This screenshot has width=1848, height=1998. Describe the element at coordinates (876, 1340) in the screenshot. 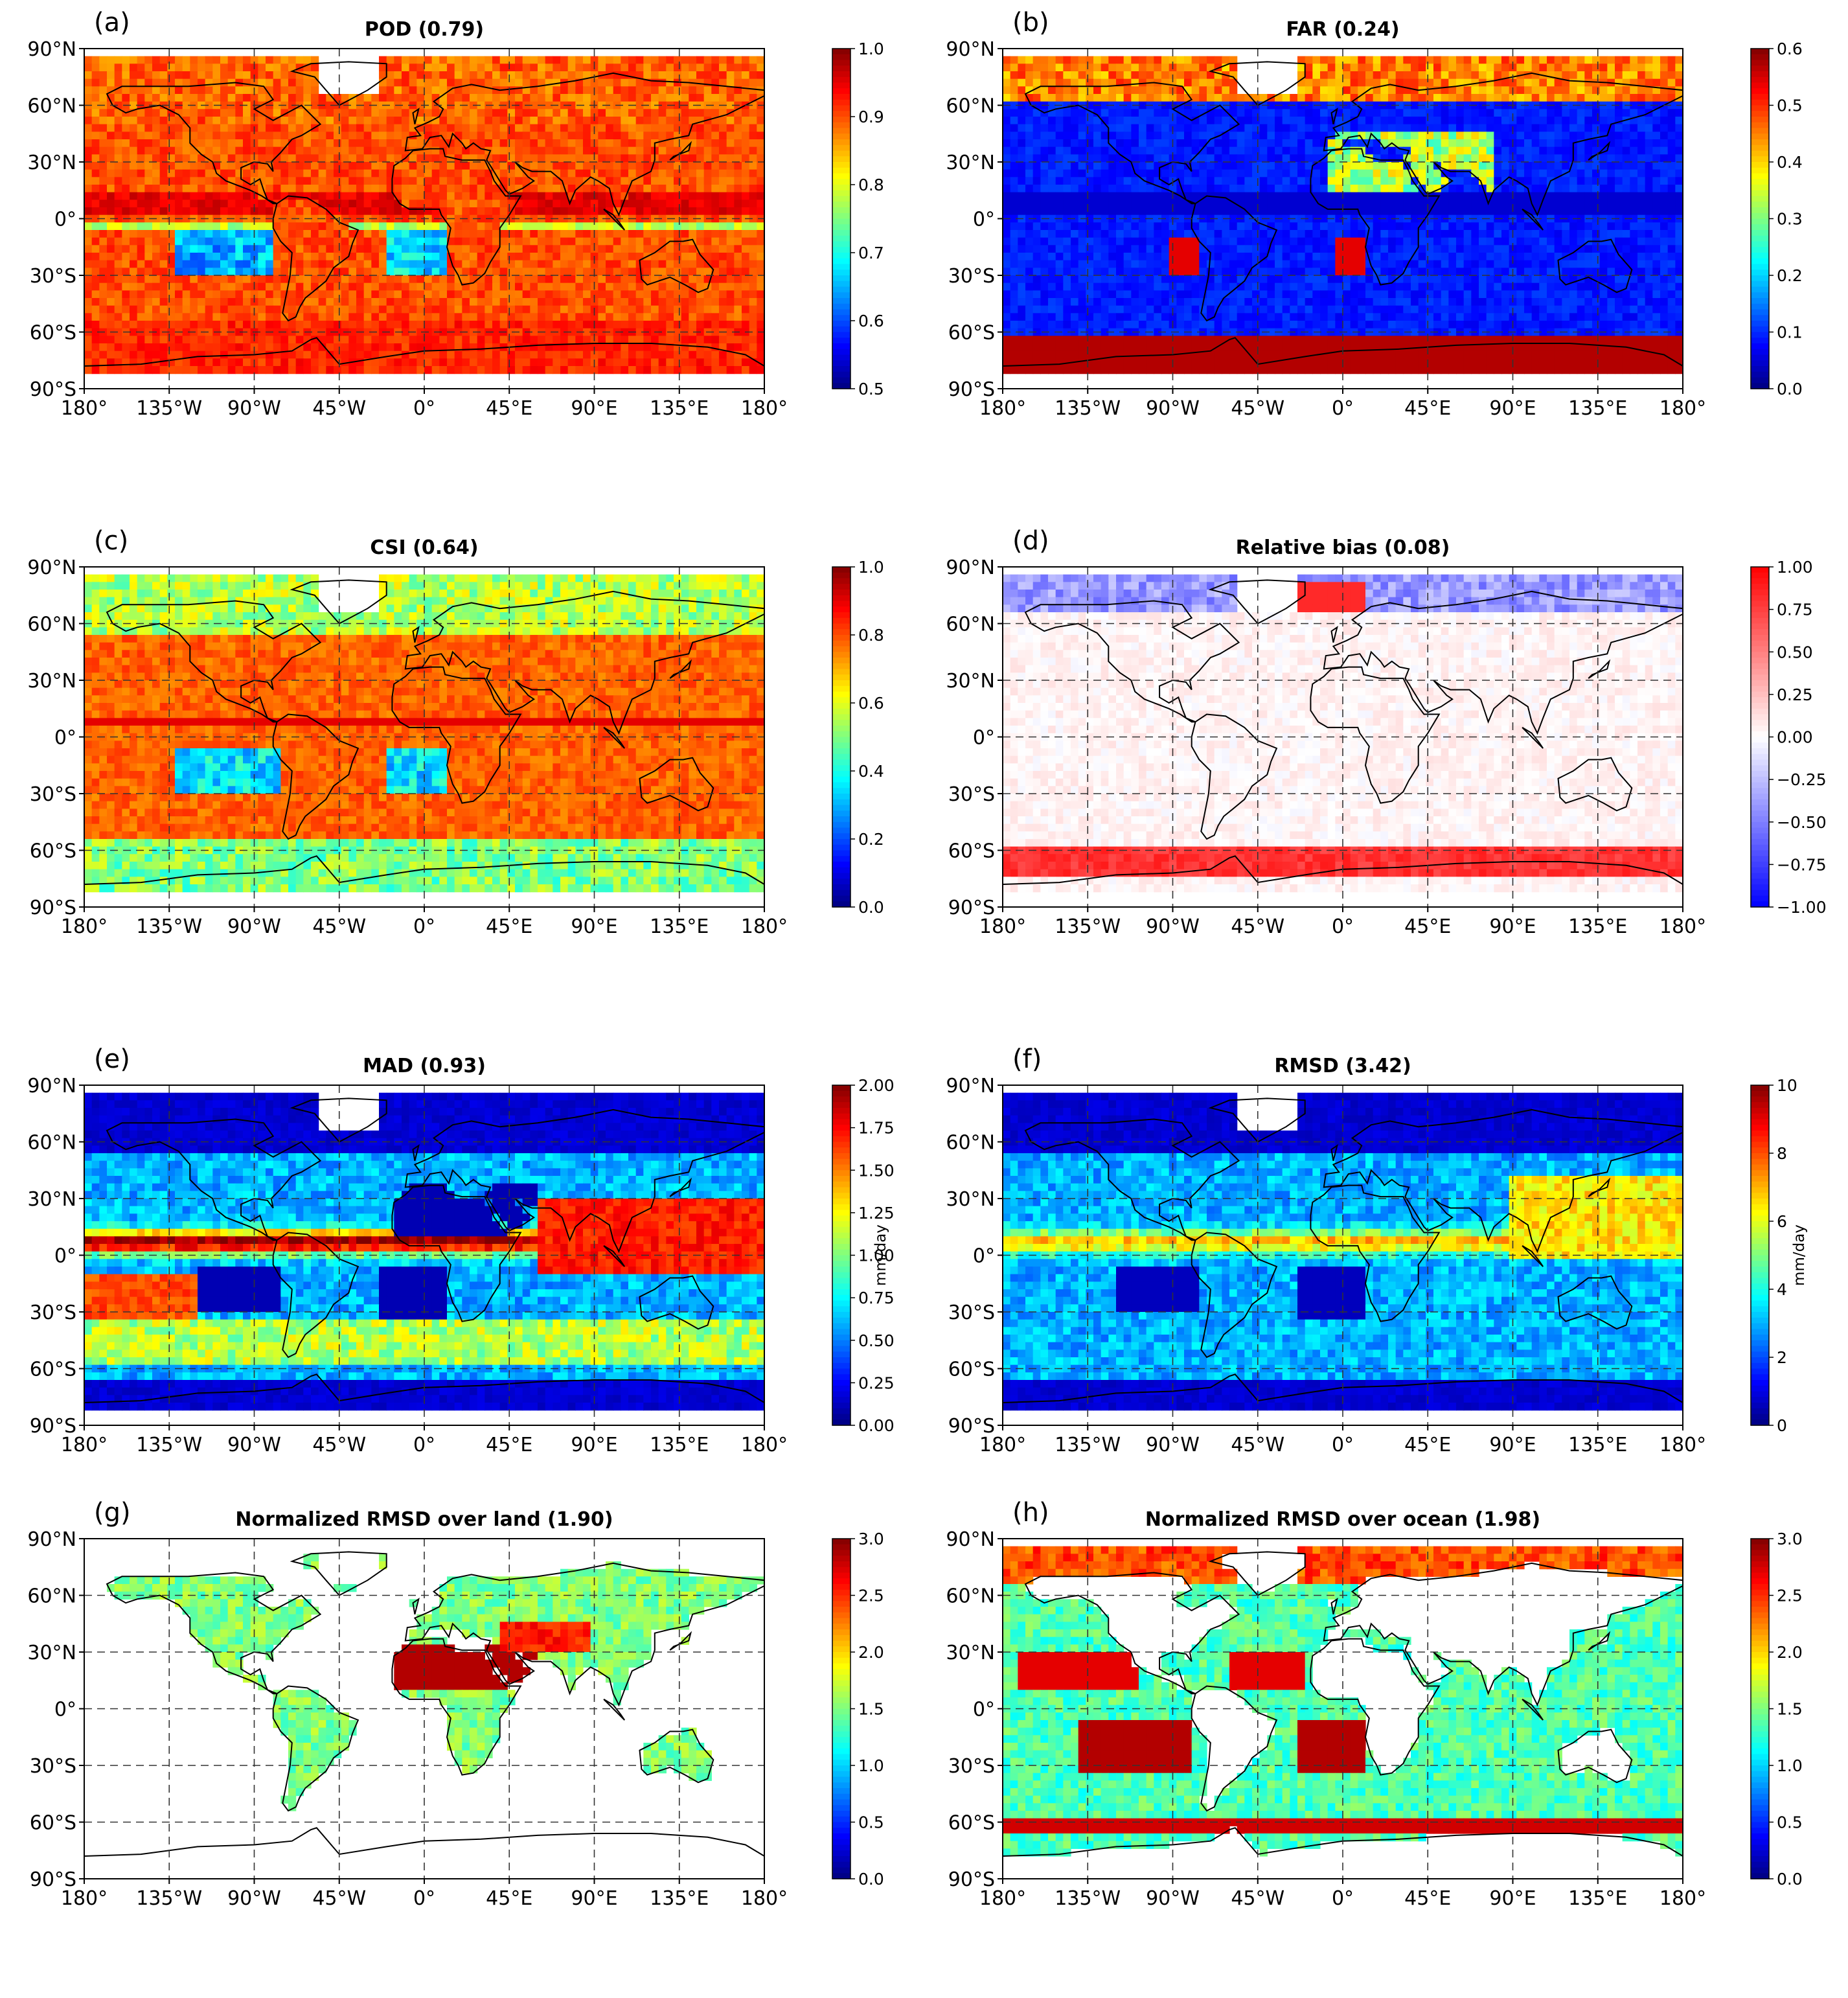

I see `colorbar-tick-label: 0.50` at that location.